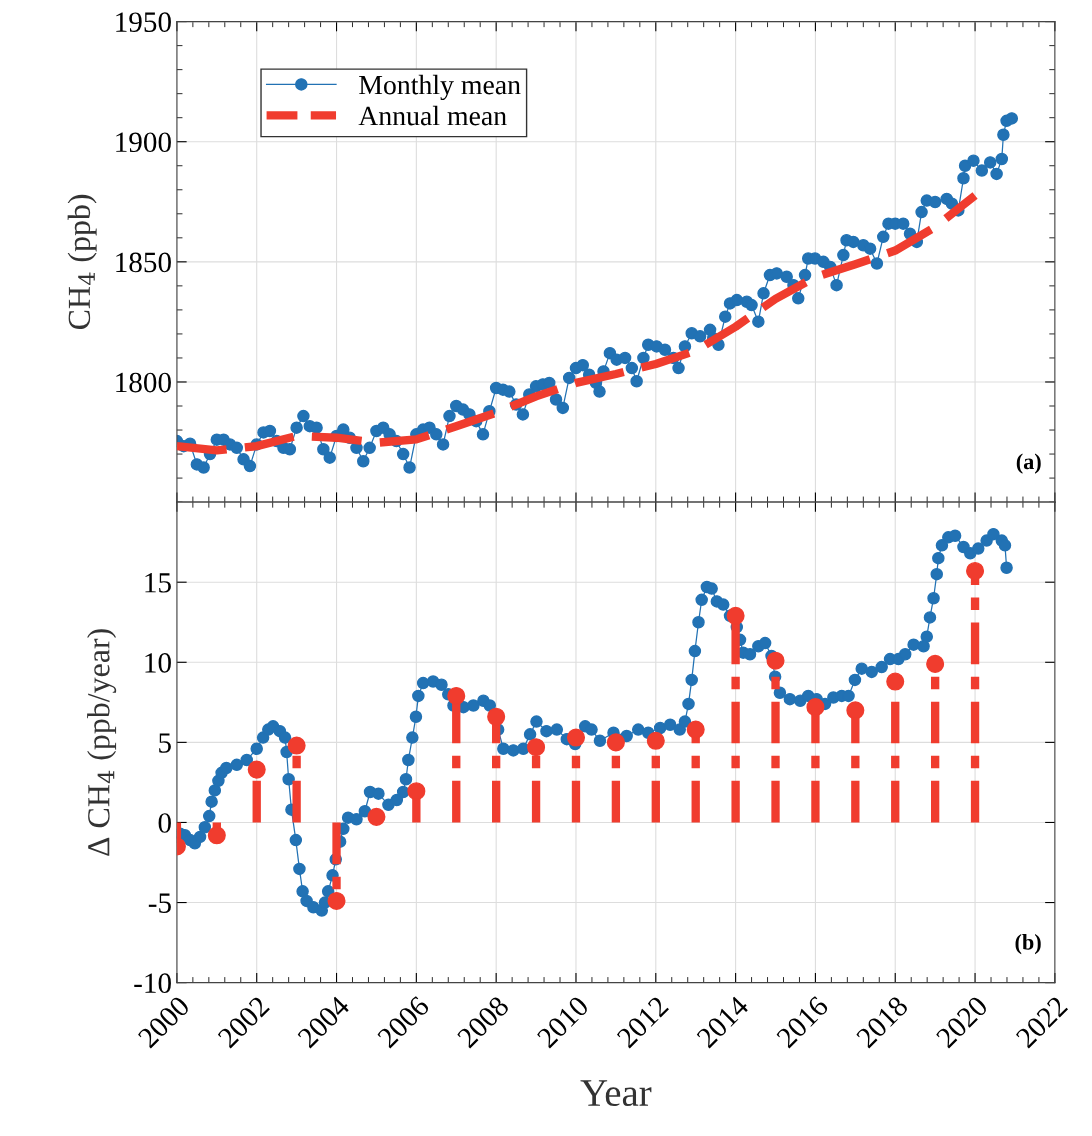  Describe the element at coordinates (82, 262) in the screenshot. I see `y-axis-title: CH$_{4}$ (ppb)` at that location.